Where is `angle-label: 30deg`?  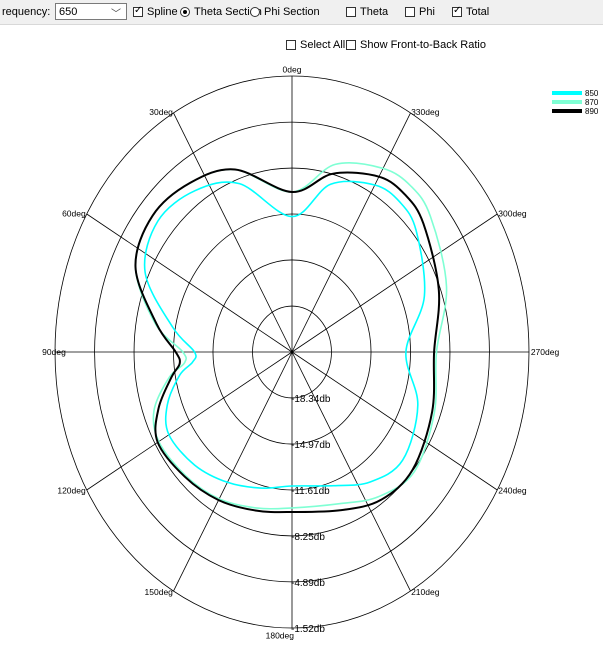
angle-label: 30deg is located at coordinates (161, 112).